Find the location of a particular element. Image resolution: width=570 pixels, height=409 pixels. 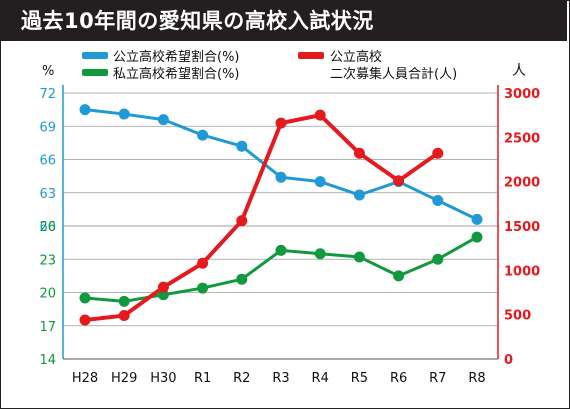

x-tick-label: R4 is located at coordinates (320, 378).